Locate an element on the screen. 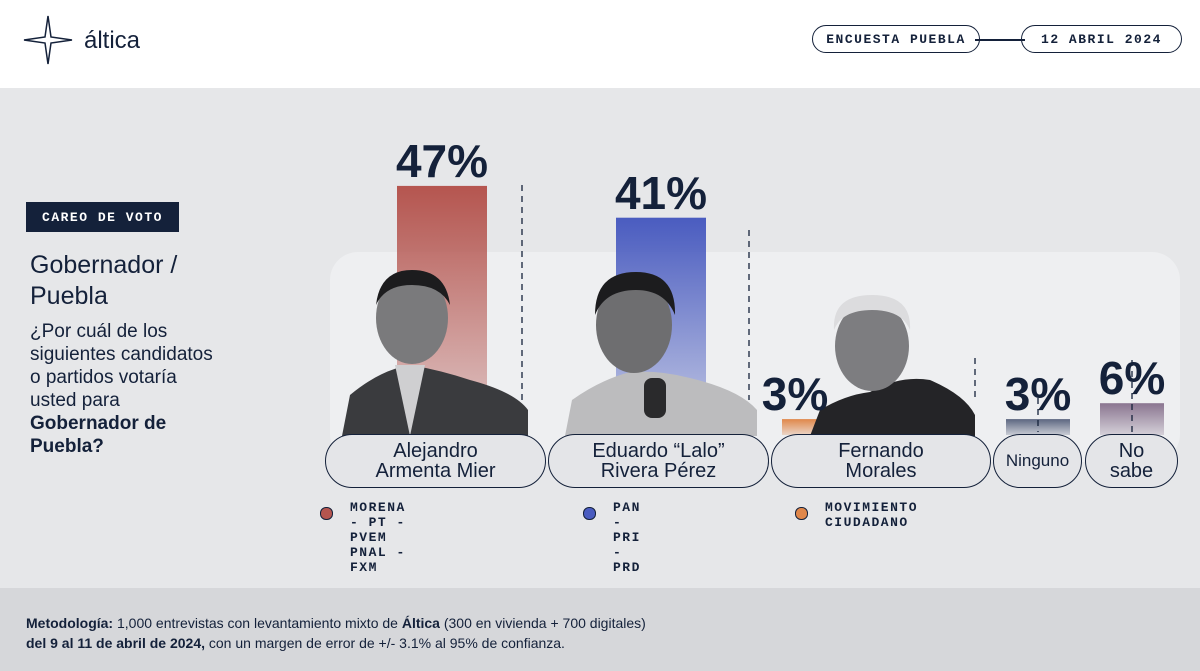  category-label: Fernando Morales is located at coordinates (881, 461).